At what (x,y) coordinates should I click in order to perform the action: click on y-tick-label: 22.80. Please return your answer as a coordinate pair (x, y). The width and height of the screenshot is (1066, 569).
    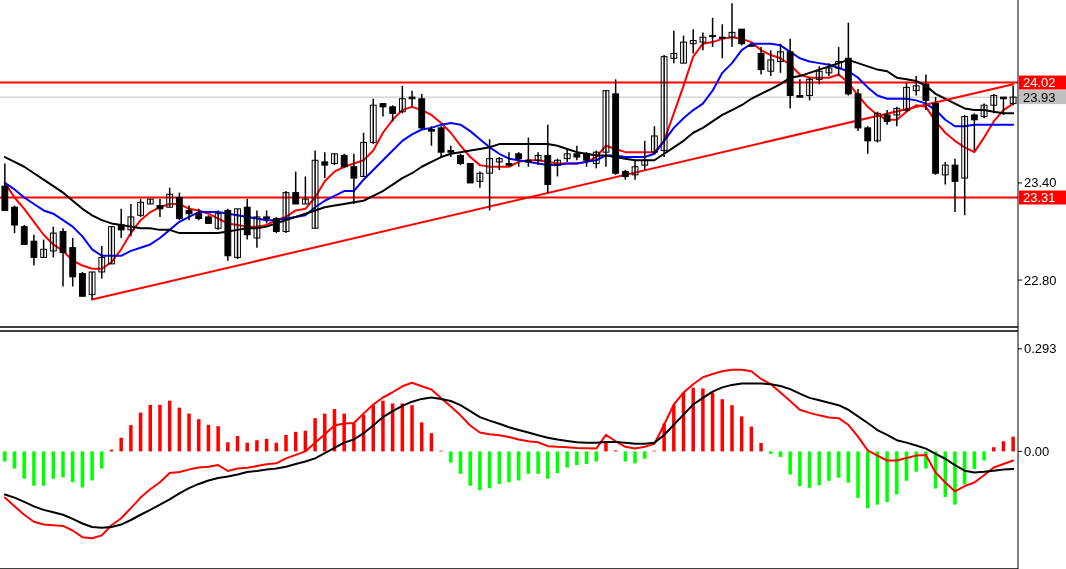
    Looking at the image, I should click on (1040, 280).